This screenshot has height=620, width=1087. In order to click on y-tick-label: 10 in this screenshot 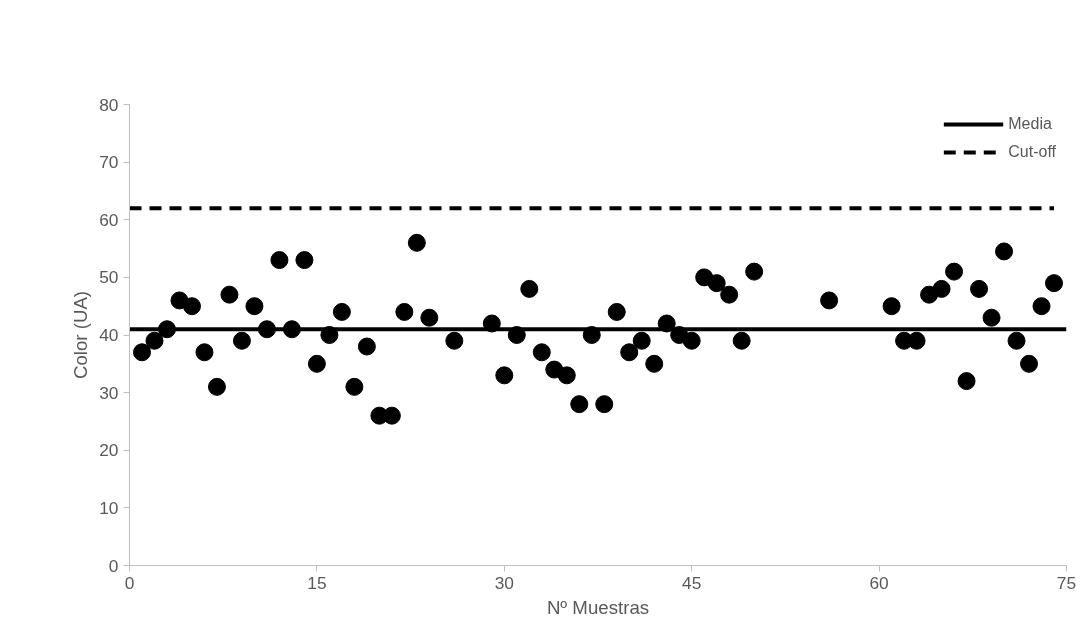, I will do `click(109, 507)`.